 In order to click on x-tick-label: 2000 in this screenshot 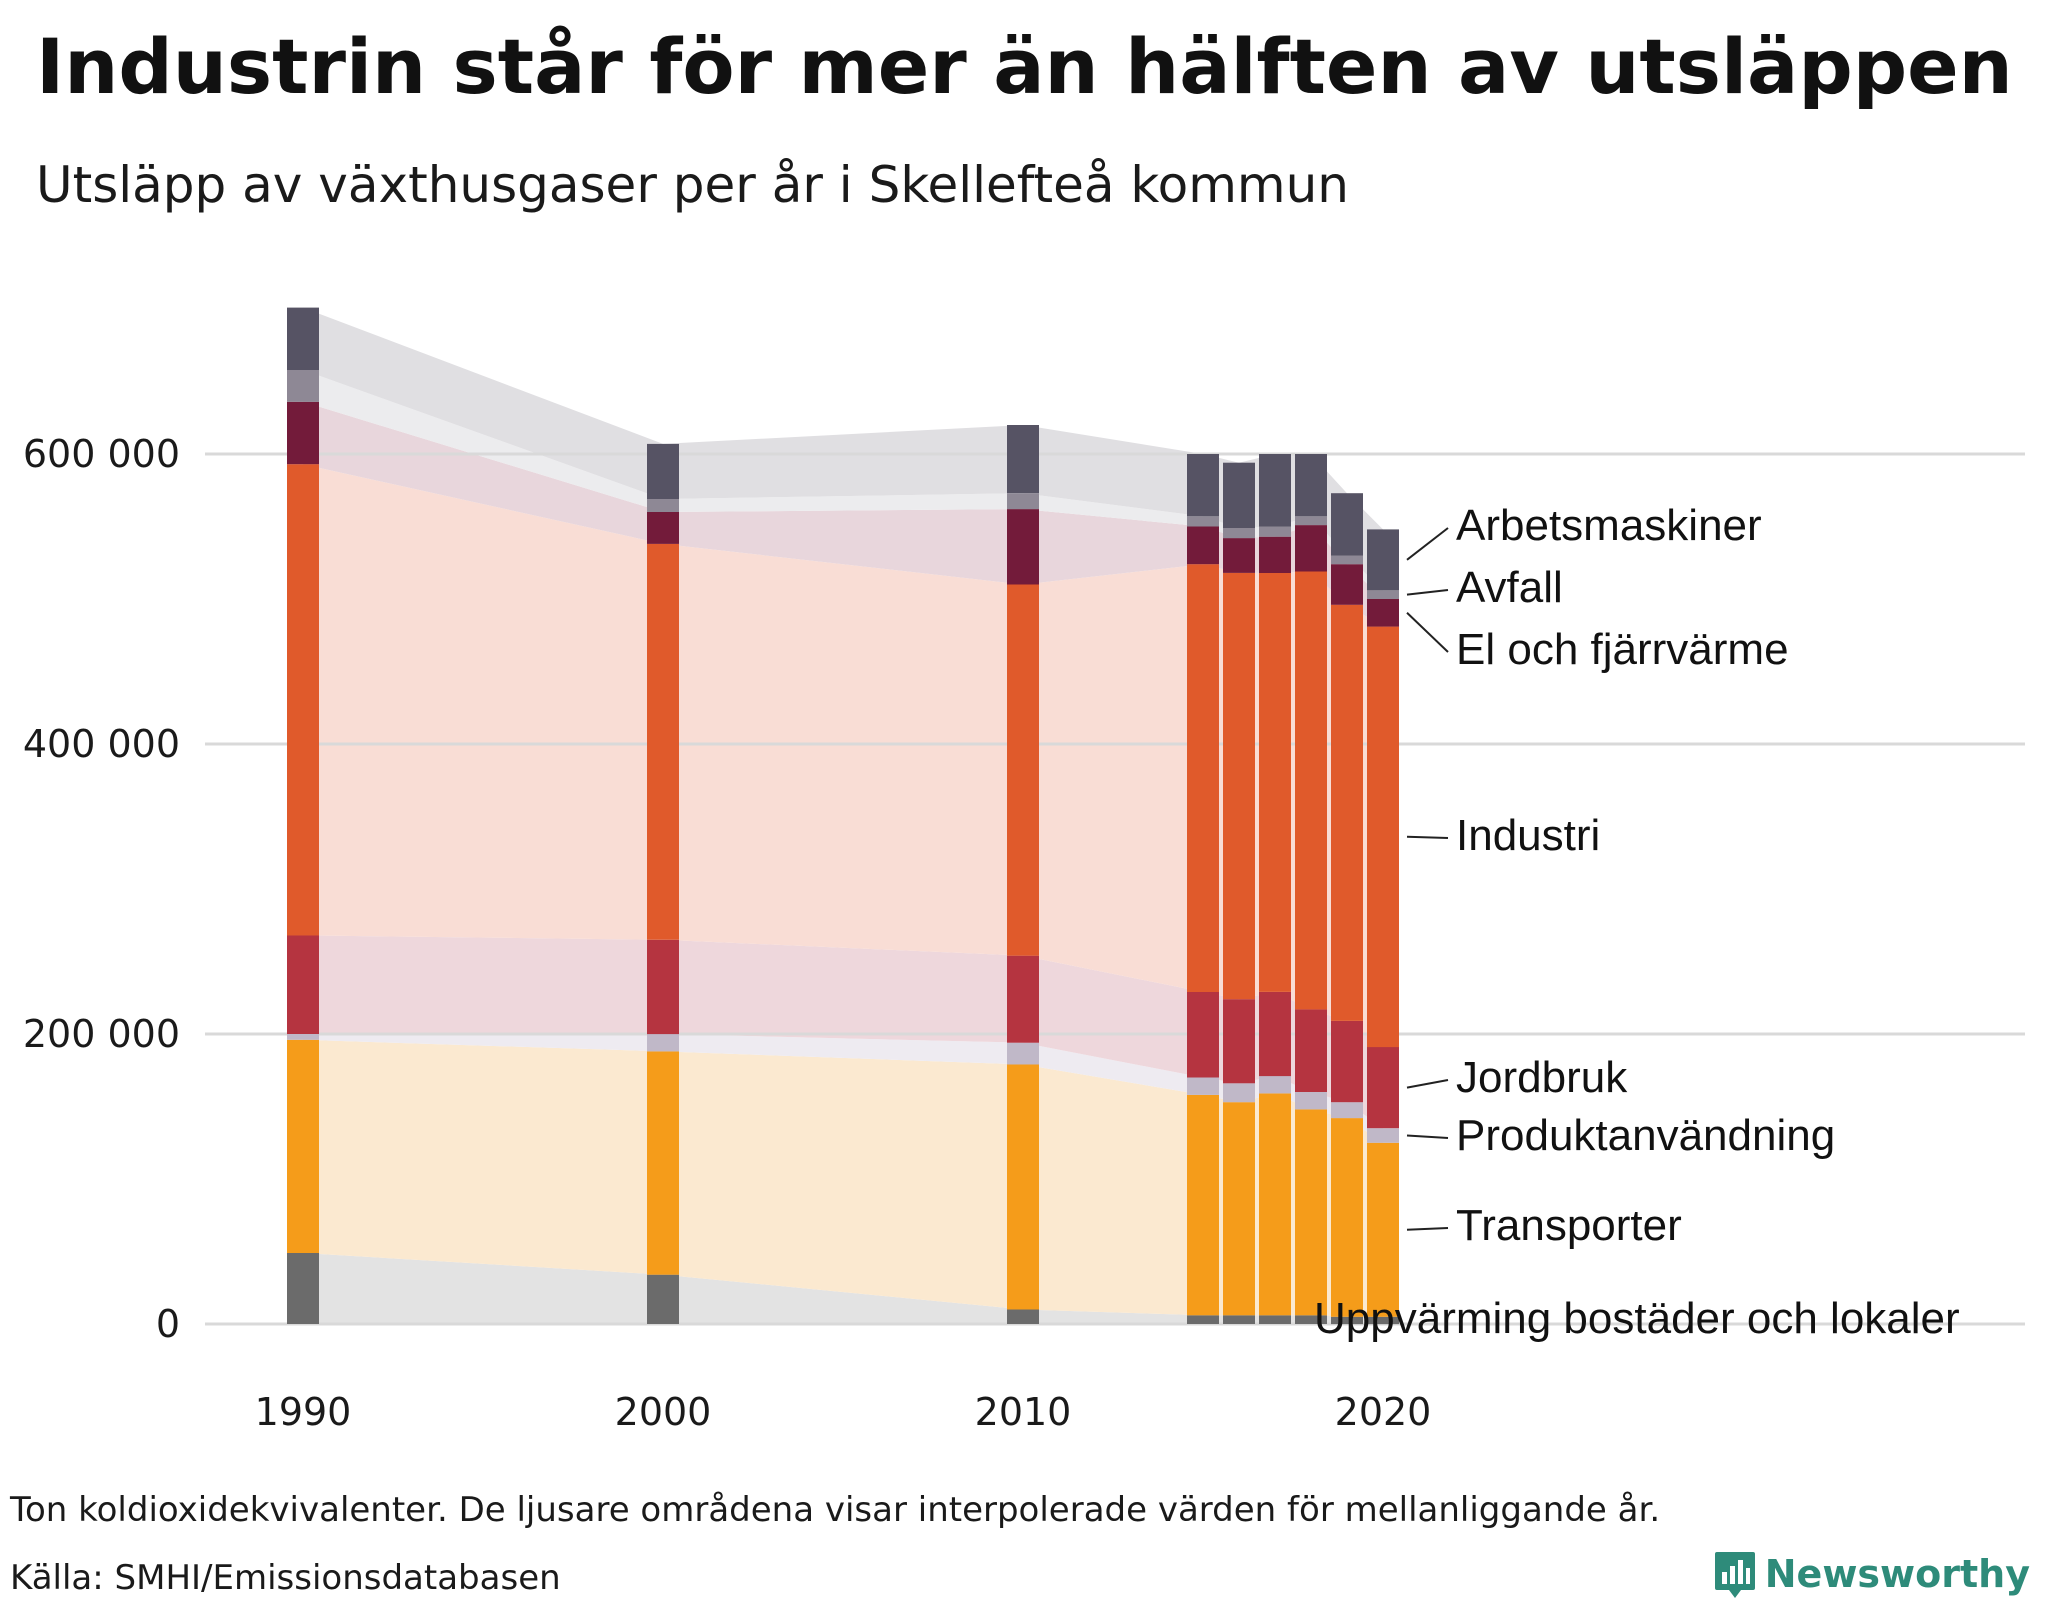, I will do `click(663, 1412)`.